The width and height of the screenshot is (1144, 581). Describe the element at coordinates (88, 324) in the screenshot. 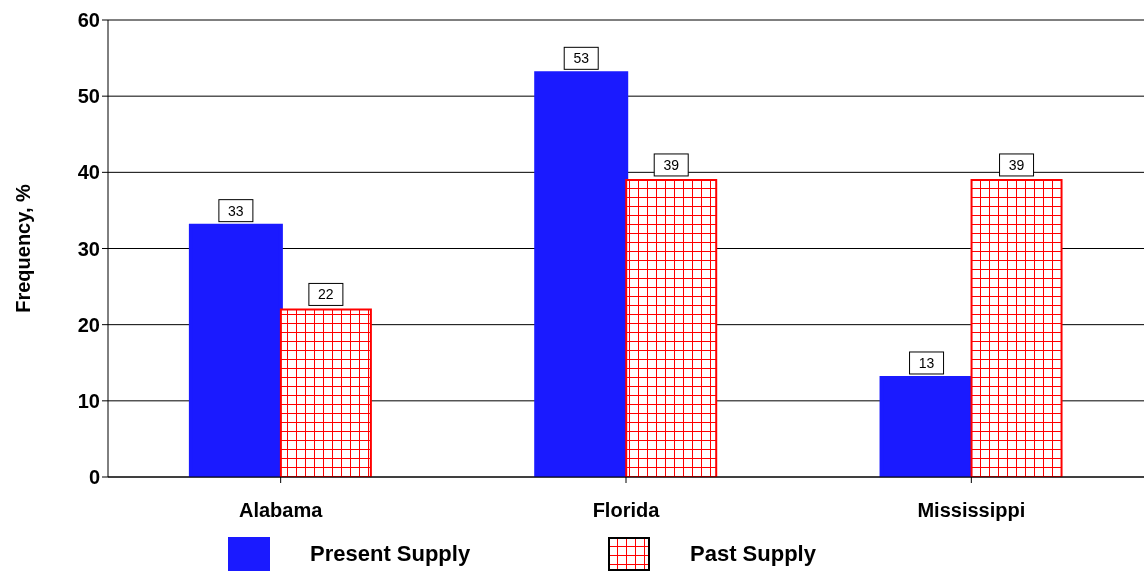

I see `y-tick-label: 20` at that location.